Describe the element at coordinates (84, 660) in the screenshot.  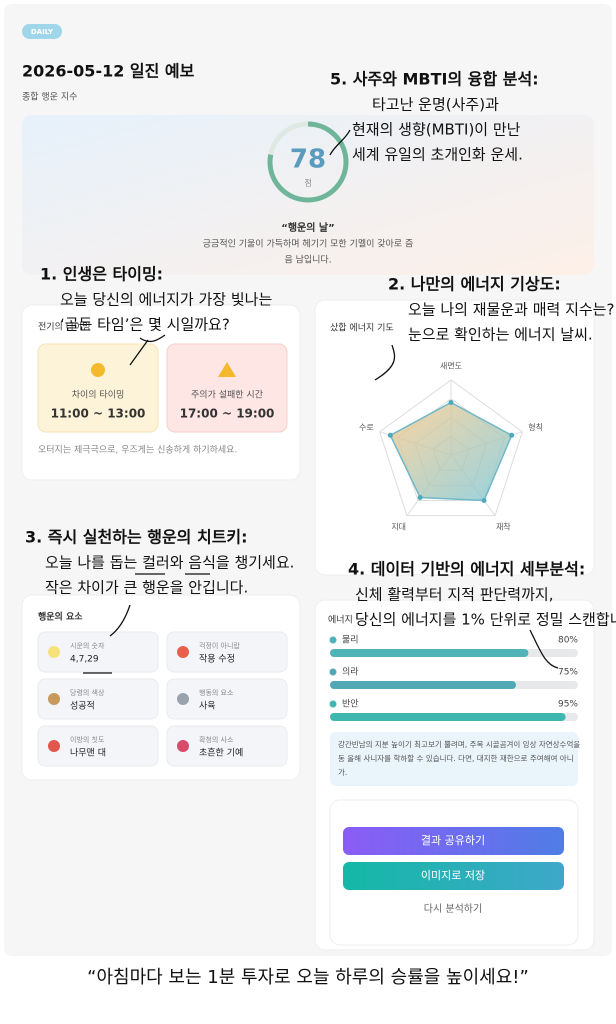
I see `element-value: 4,7,29` at that location.